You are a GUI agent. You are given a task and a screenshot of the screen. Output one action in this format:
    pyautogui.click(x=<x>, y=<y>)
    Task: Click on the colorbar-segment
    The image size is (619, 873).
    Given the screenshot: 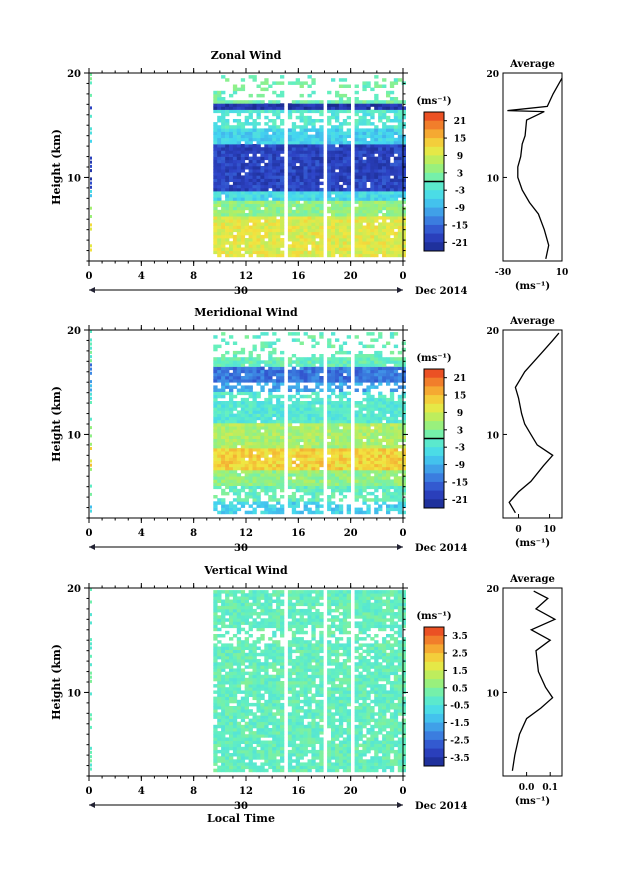 What is the action you would take?
    pyautogui.click(x=434, y=374)
    